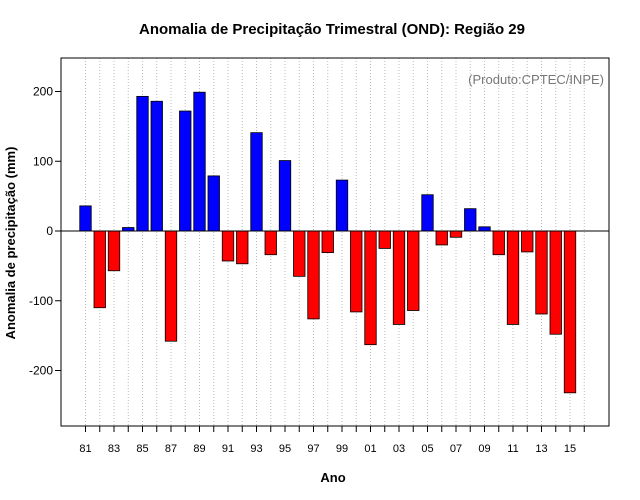 This screenshot has height=500, width=640. Describe the element at coordinates (332, 440) in the screenshot. I see `x-axis: 81 83 85 87 89 91 93 95 97 99 01 03 05 07 09 11 13 15` at that location.